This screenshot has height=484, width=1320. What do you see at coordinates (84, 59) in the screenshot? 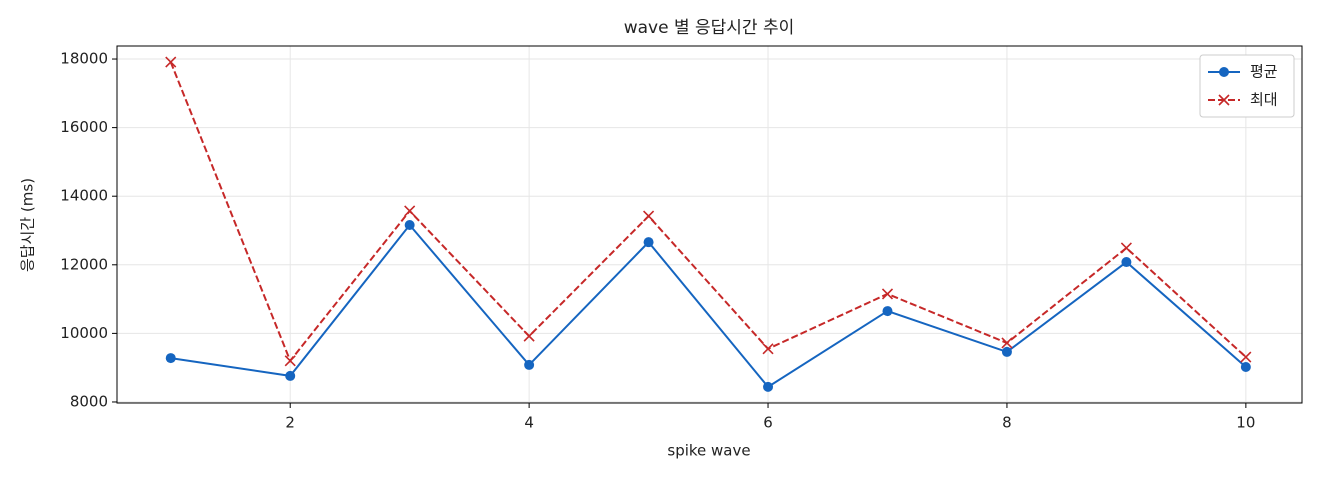
I see `y-tick-label: 18000` at bounding box center [84, 59].